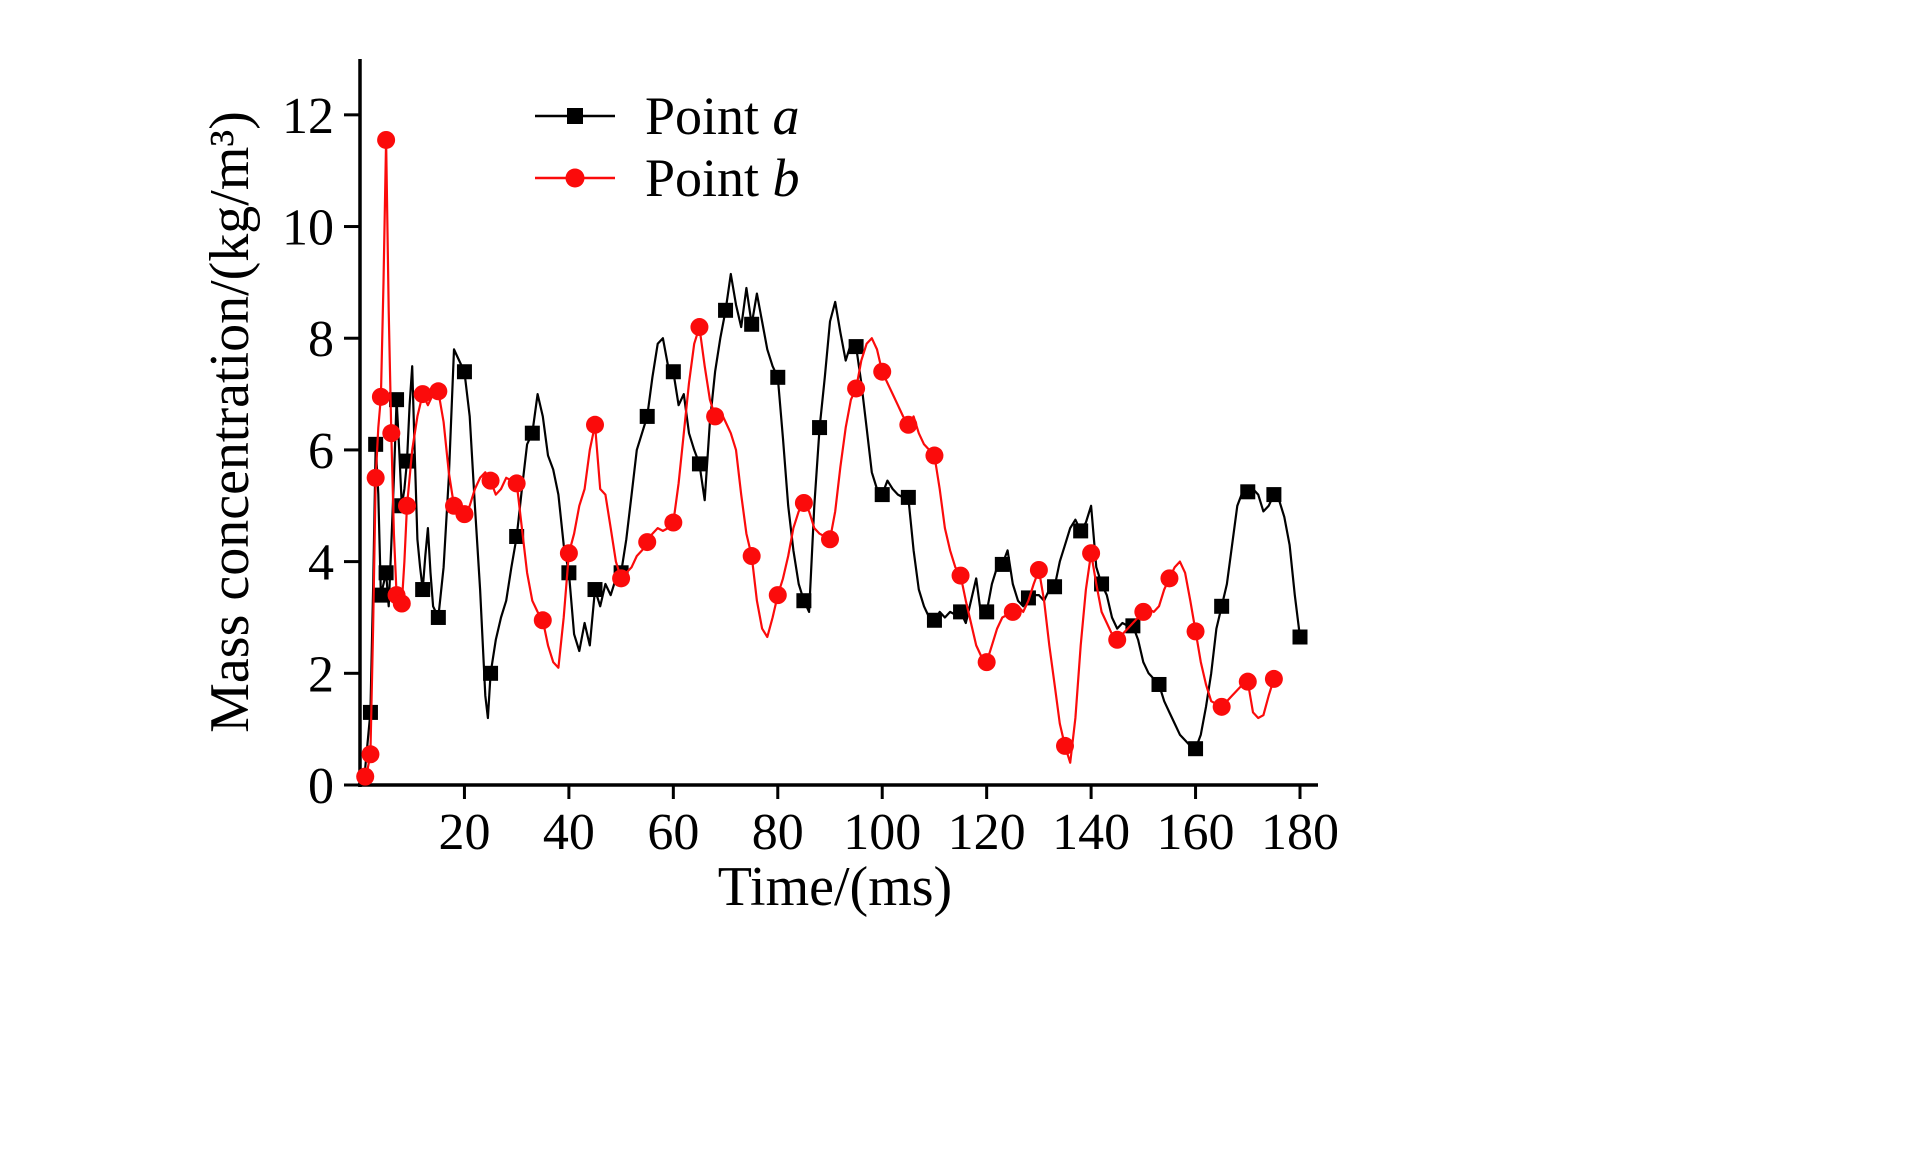 The width and height of the screenshot is (1923, 1169). I want to click on legend-label: Point a, so click(722, 116).